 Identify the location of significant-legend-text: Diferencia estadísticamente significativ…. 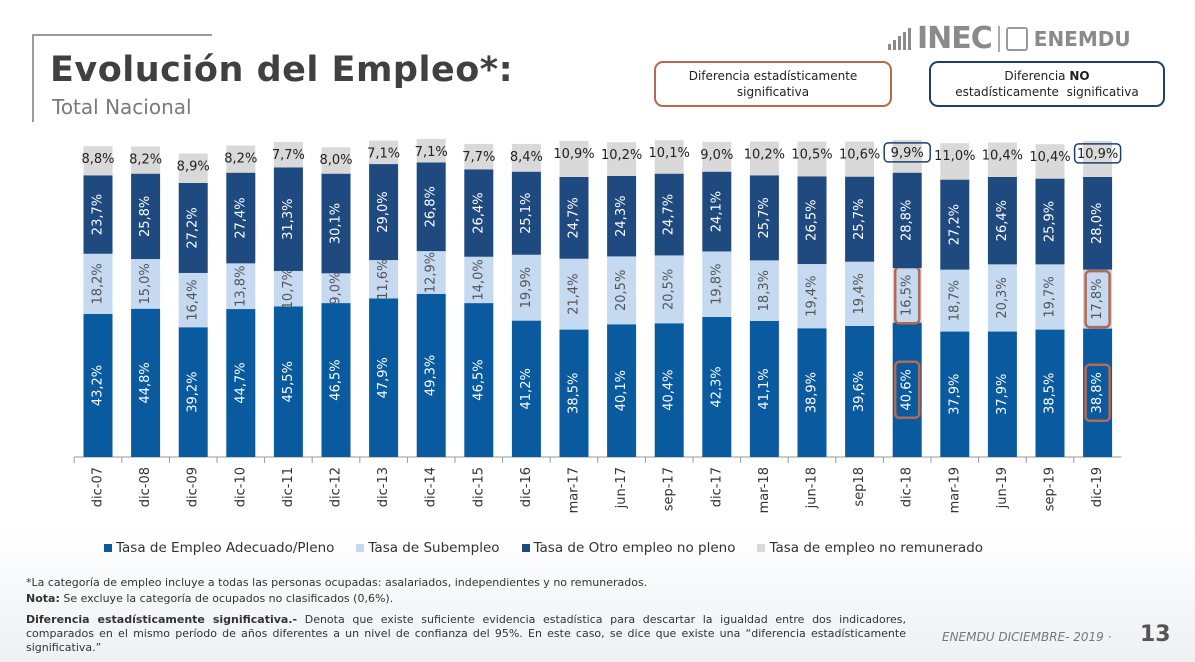
(773, 84).